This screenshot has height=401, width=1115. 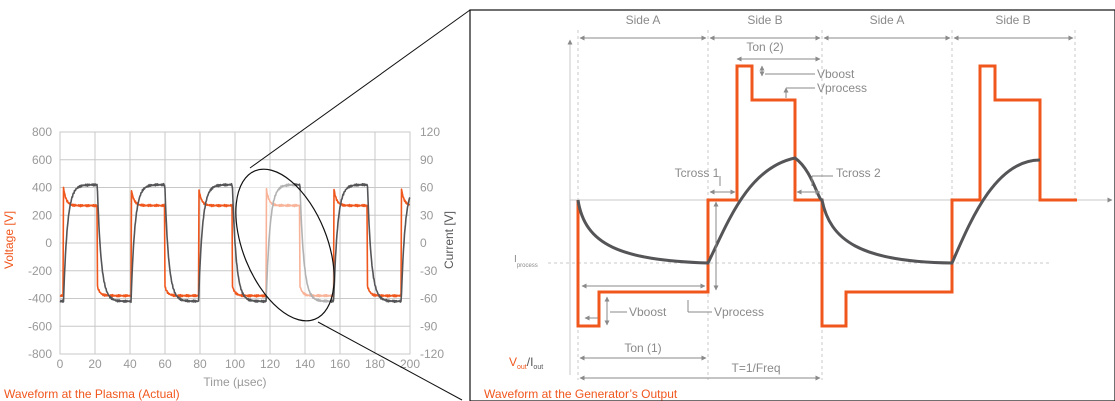 What do you see at coordinates (642, 348) in the screenshot?
I see `ton1-label: Ton (1)` at bounding box center [642, 348].